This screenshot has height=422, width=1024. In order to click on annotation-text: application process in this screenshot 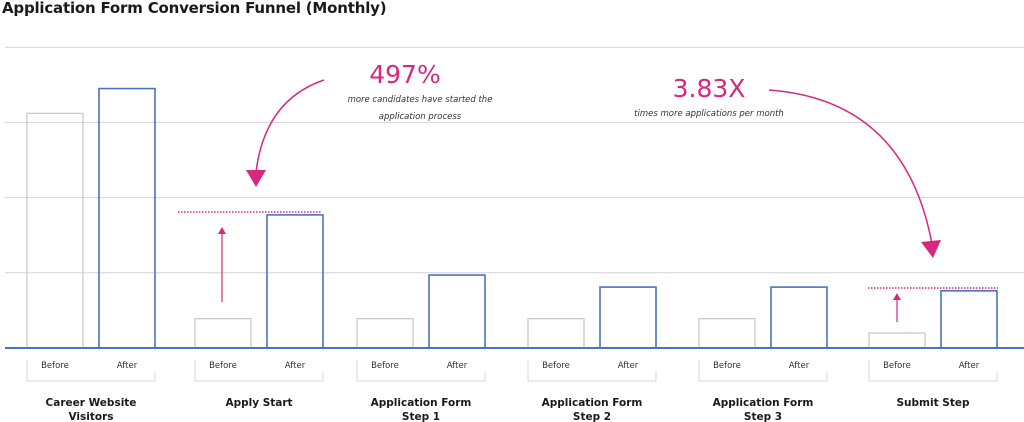, I will do `click(420, 117)`.